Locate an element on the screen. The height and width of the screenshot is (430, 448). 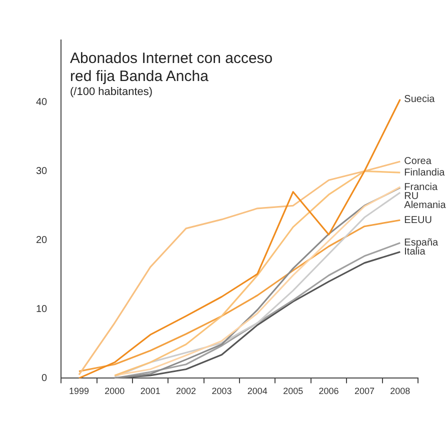
series-label: España is located at coordinates (421, 243).